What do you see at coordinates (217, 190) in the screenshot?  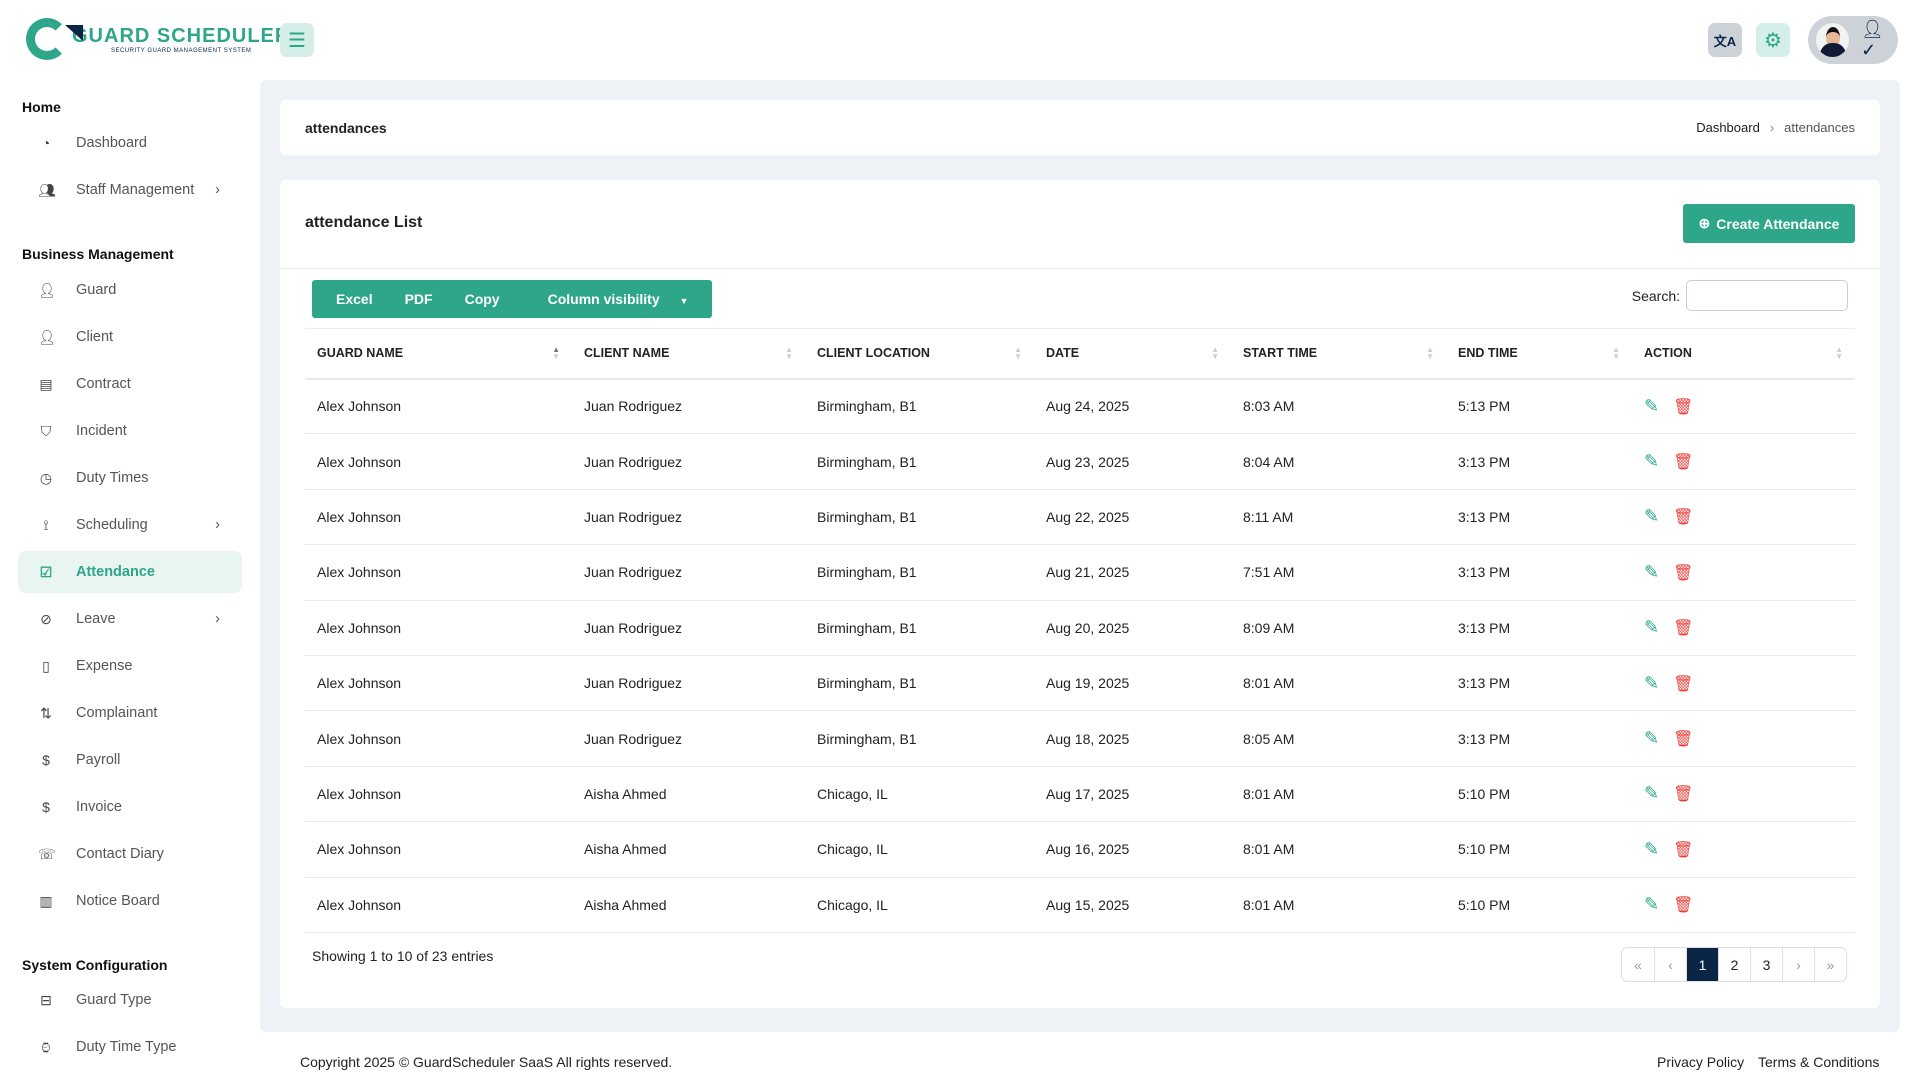 I see `chevron-right-icon: ›` at bounding box center [217, 190].